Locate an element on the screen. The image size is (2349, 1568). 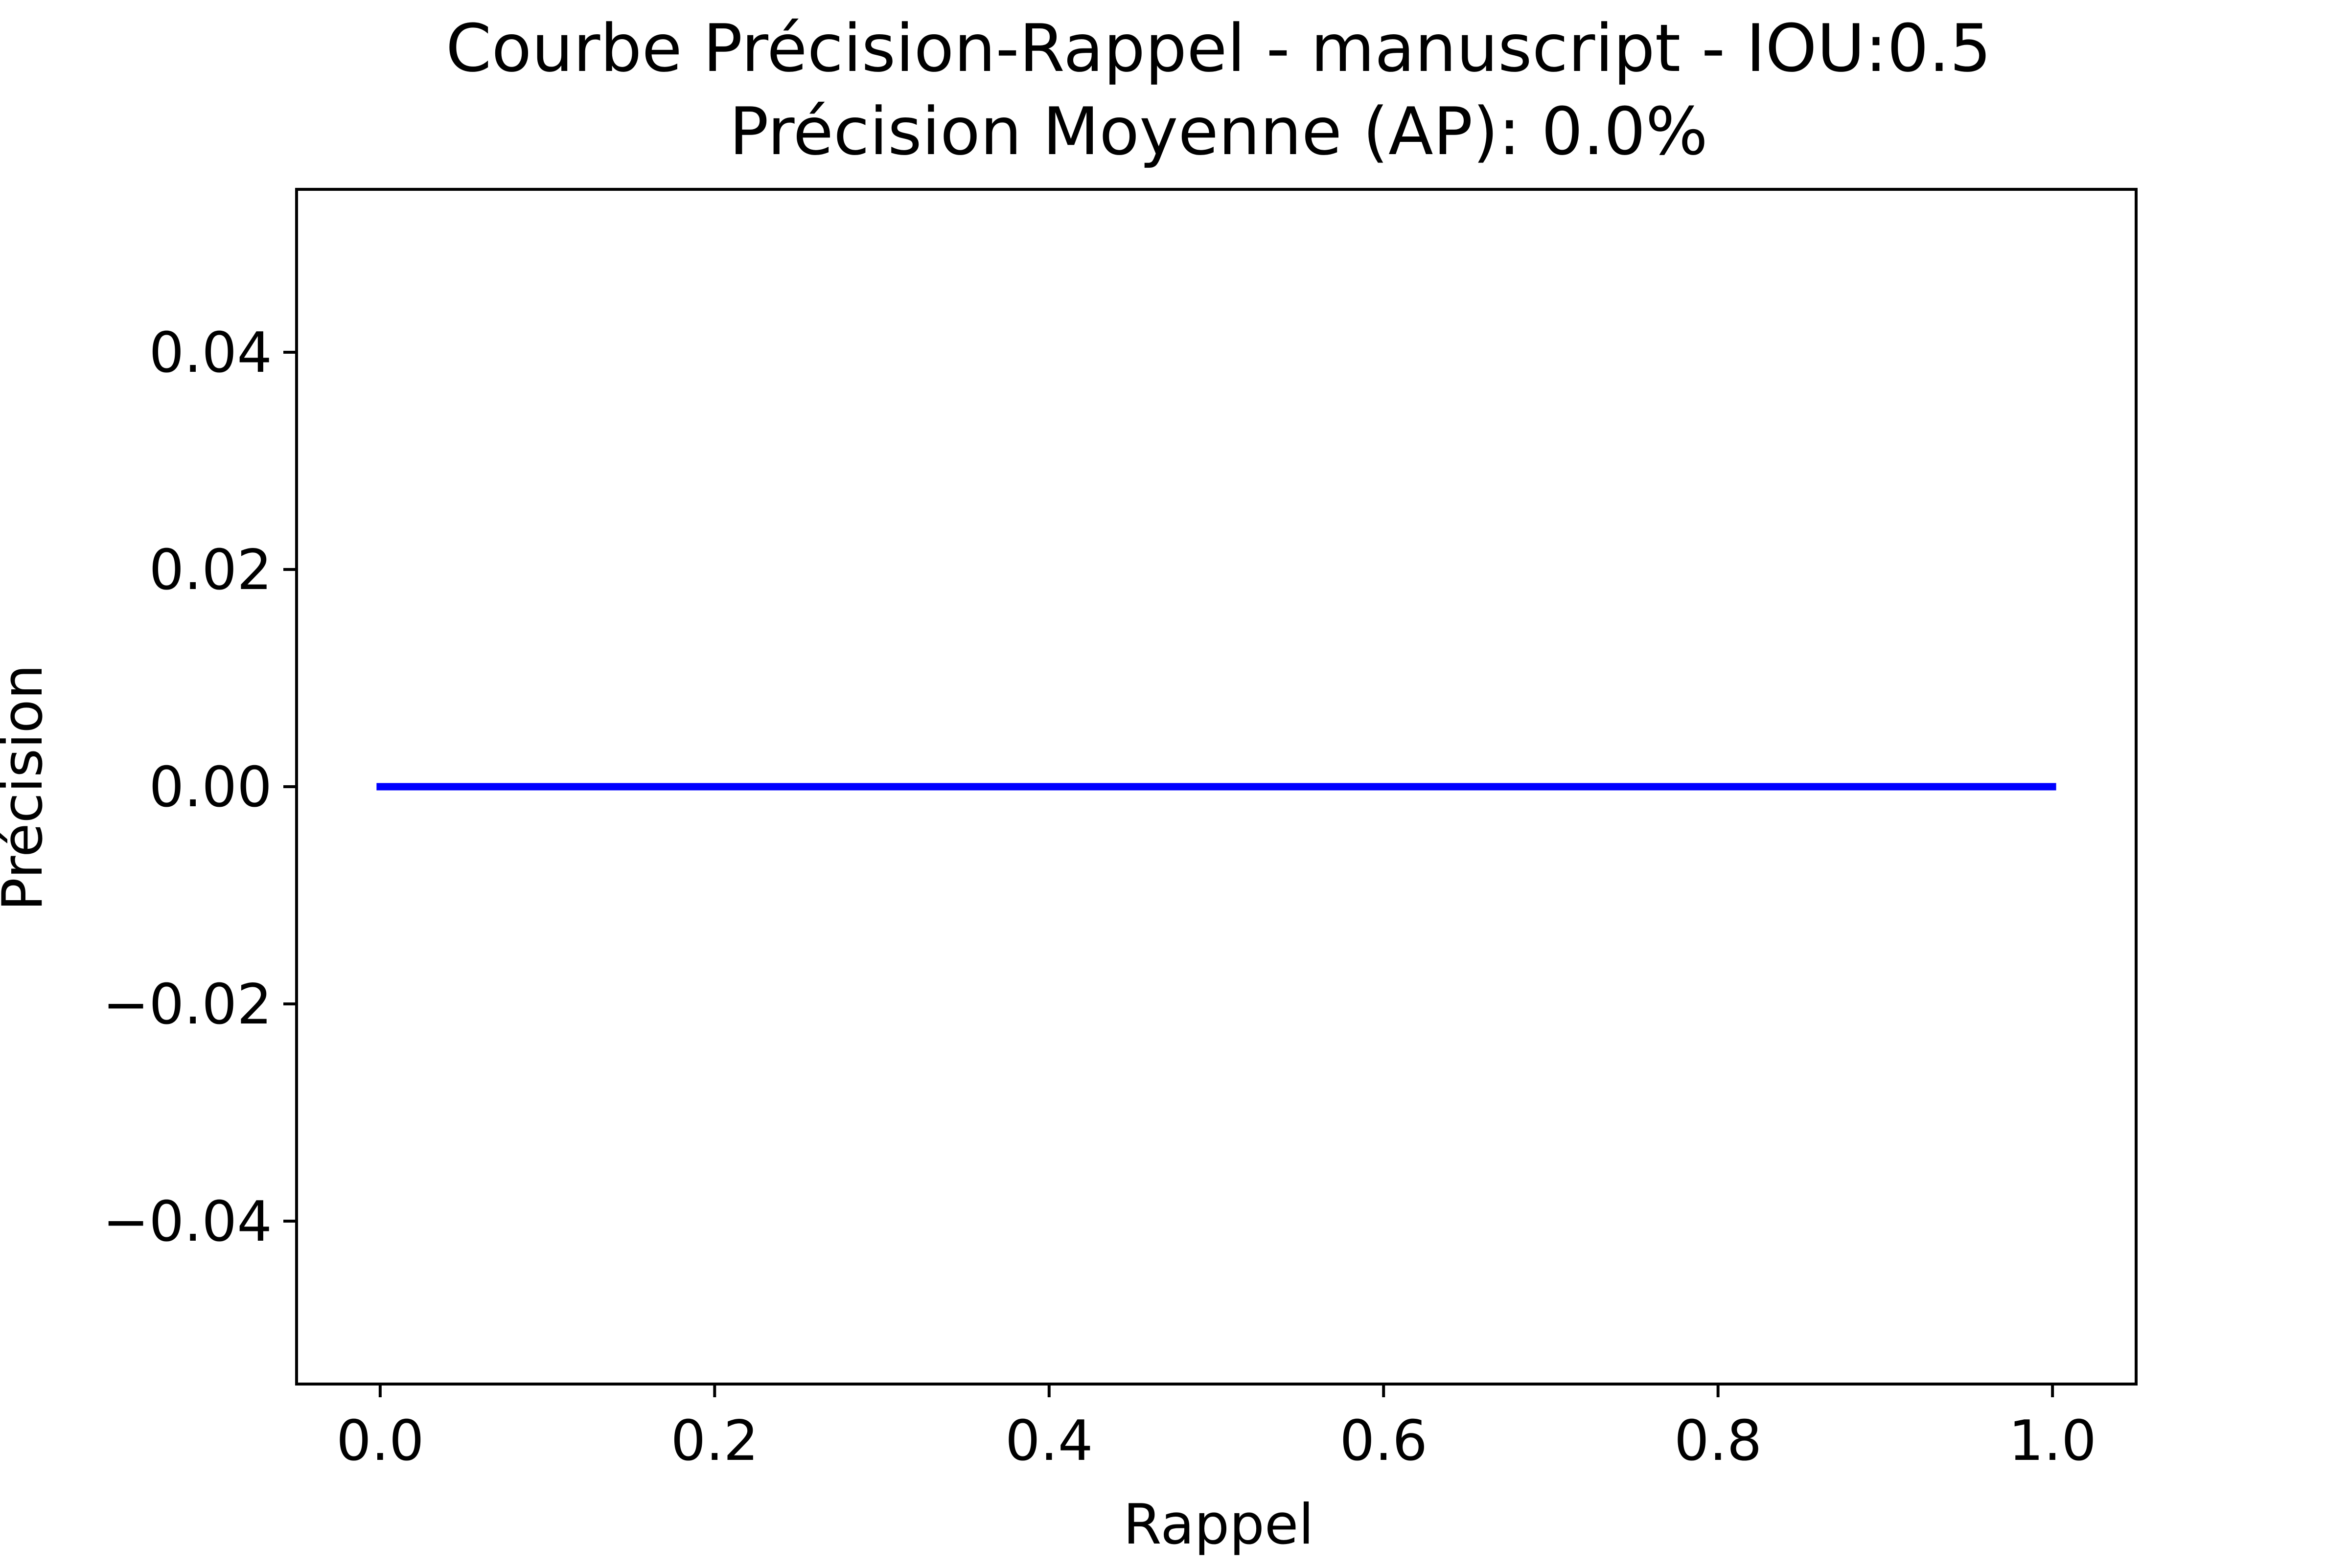
y-tick-label-2: 0.00 is located at coordinates (210, 787).